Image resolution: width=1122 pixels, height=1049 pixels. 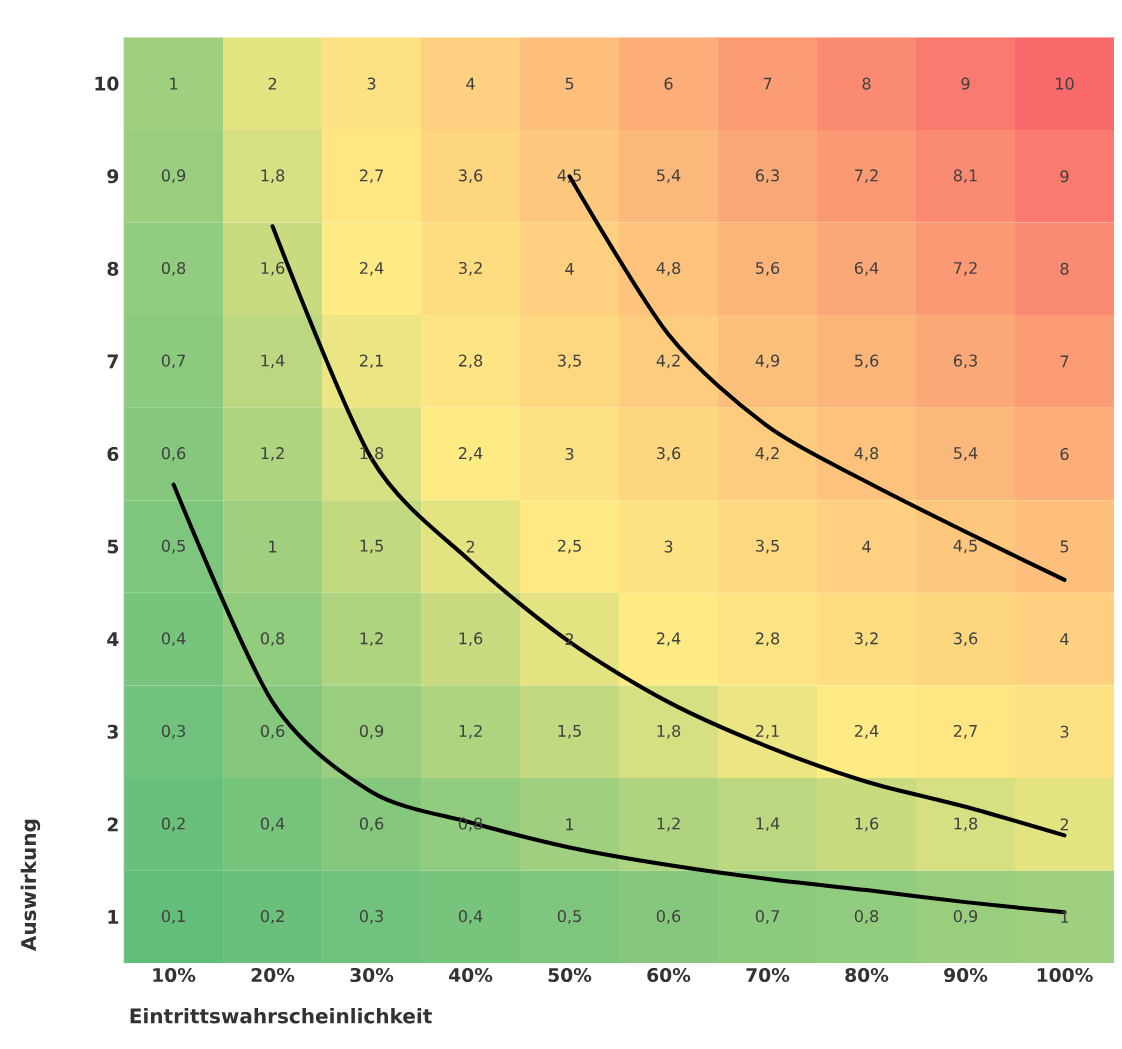 I want to click on x-tick-label: 90%, so click(x=966, y=975).